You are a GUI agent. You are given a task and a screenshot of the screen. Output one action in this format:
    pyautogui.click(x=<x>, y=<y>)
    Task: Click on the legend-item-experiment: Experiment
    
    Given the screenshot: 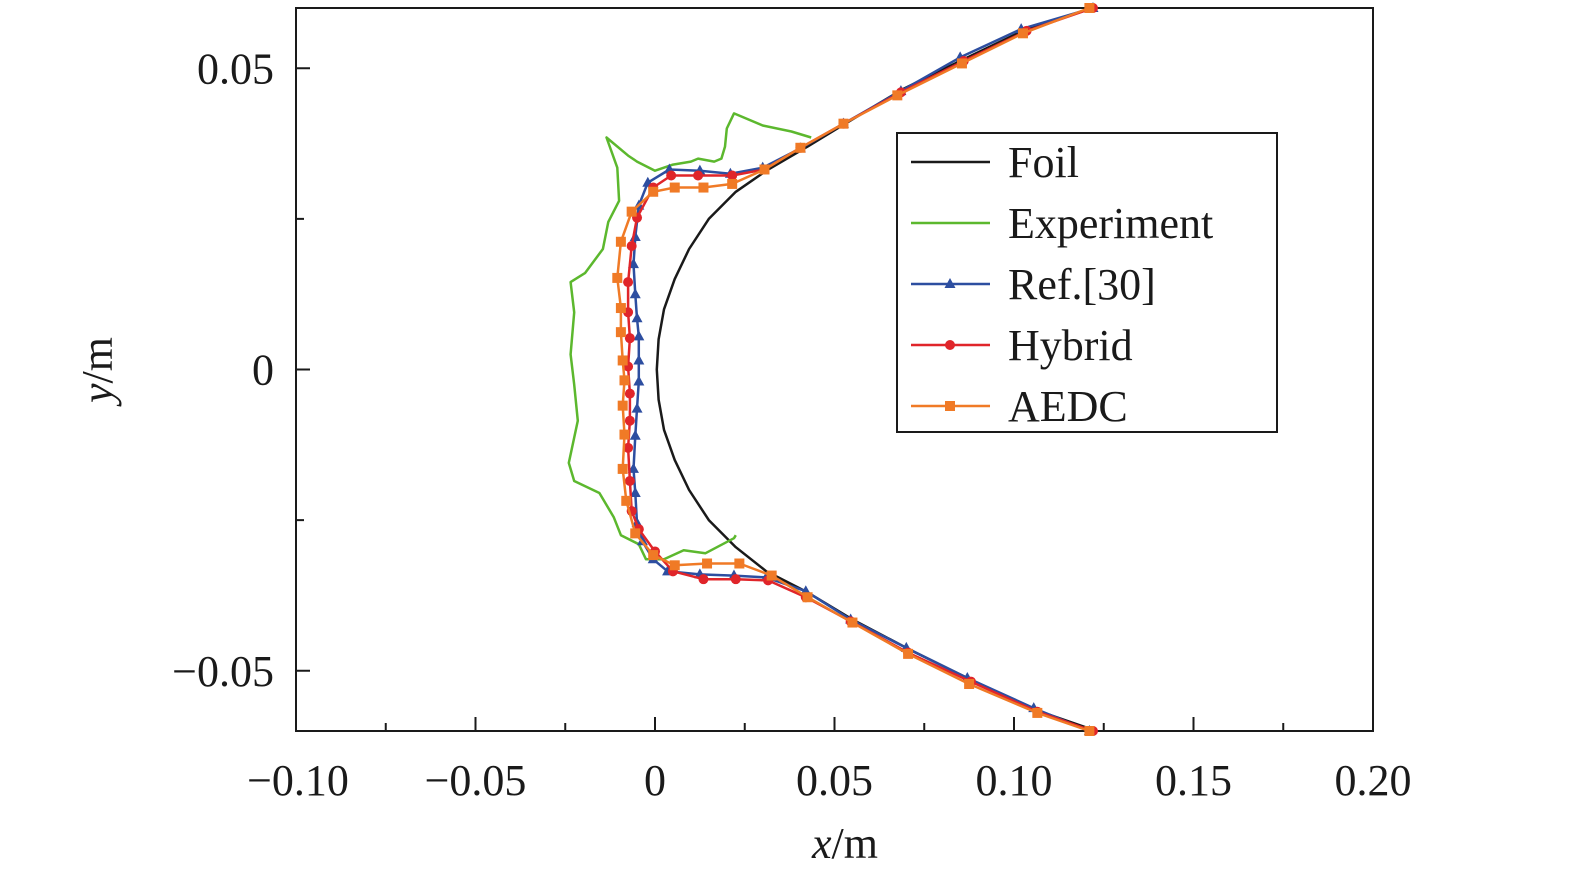 What is the action you would take?
    pyautogui.click(x=1062, y=223)
    